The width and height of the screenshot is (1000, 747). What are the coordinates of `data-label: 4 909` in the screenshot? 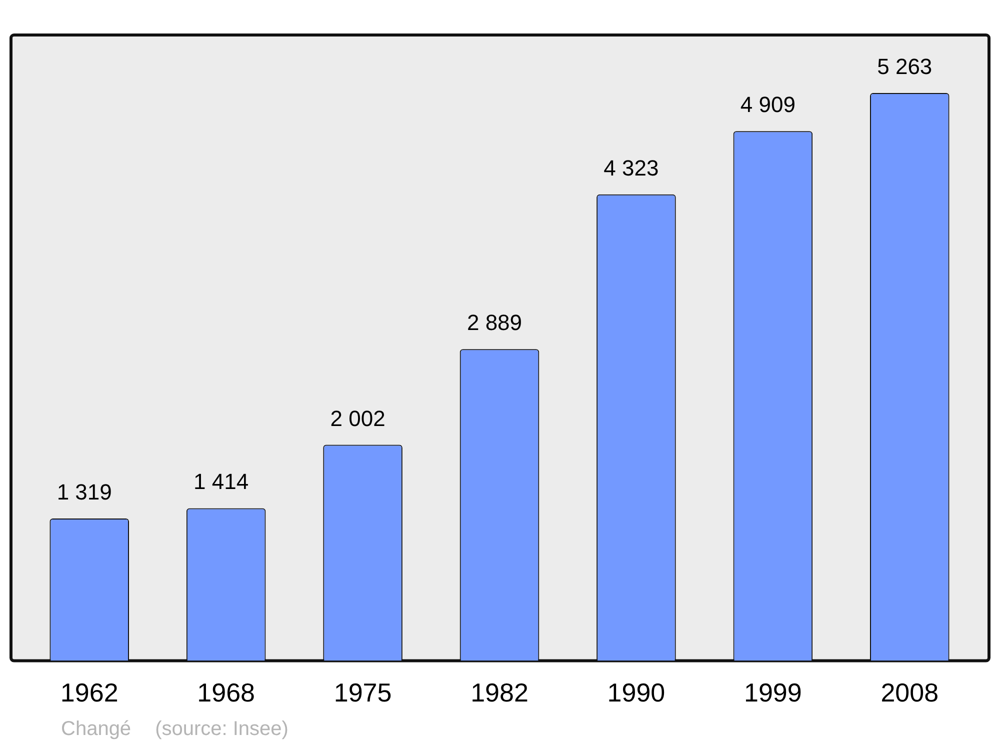 It's located at (768, 105).